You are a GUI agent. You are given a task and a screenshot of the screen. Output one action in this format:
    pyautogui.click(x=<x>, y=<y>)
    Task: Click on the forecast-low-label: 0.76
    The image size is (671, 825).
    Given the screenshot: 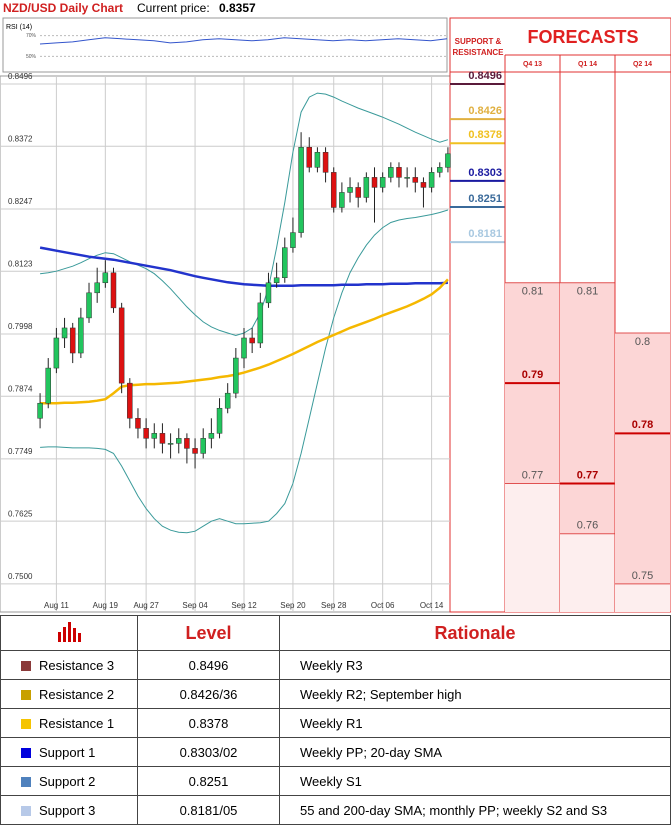 What is the action you would take?
    pyautogui.click(x=587, y=526)
    